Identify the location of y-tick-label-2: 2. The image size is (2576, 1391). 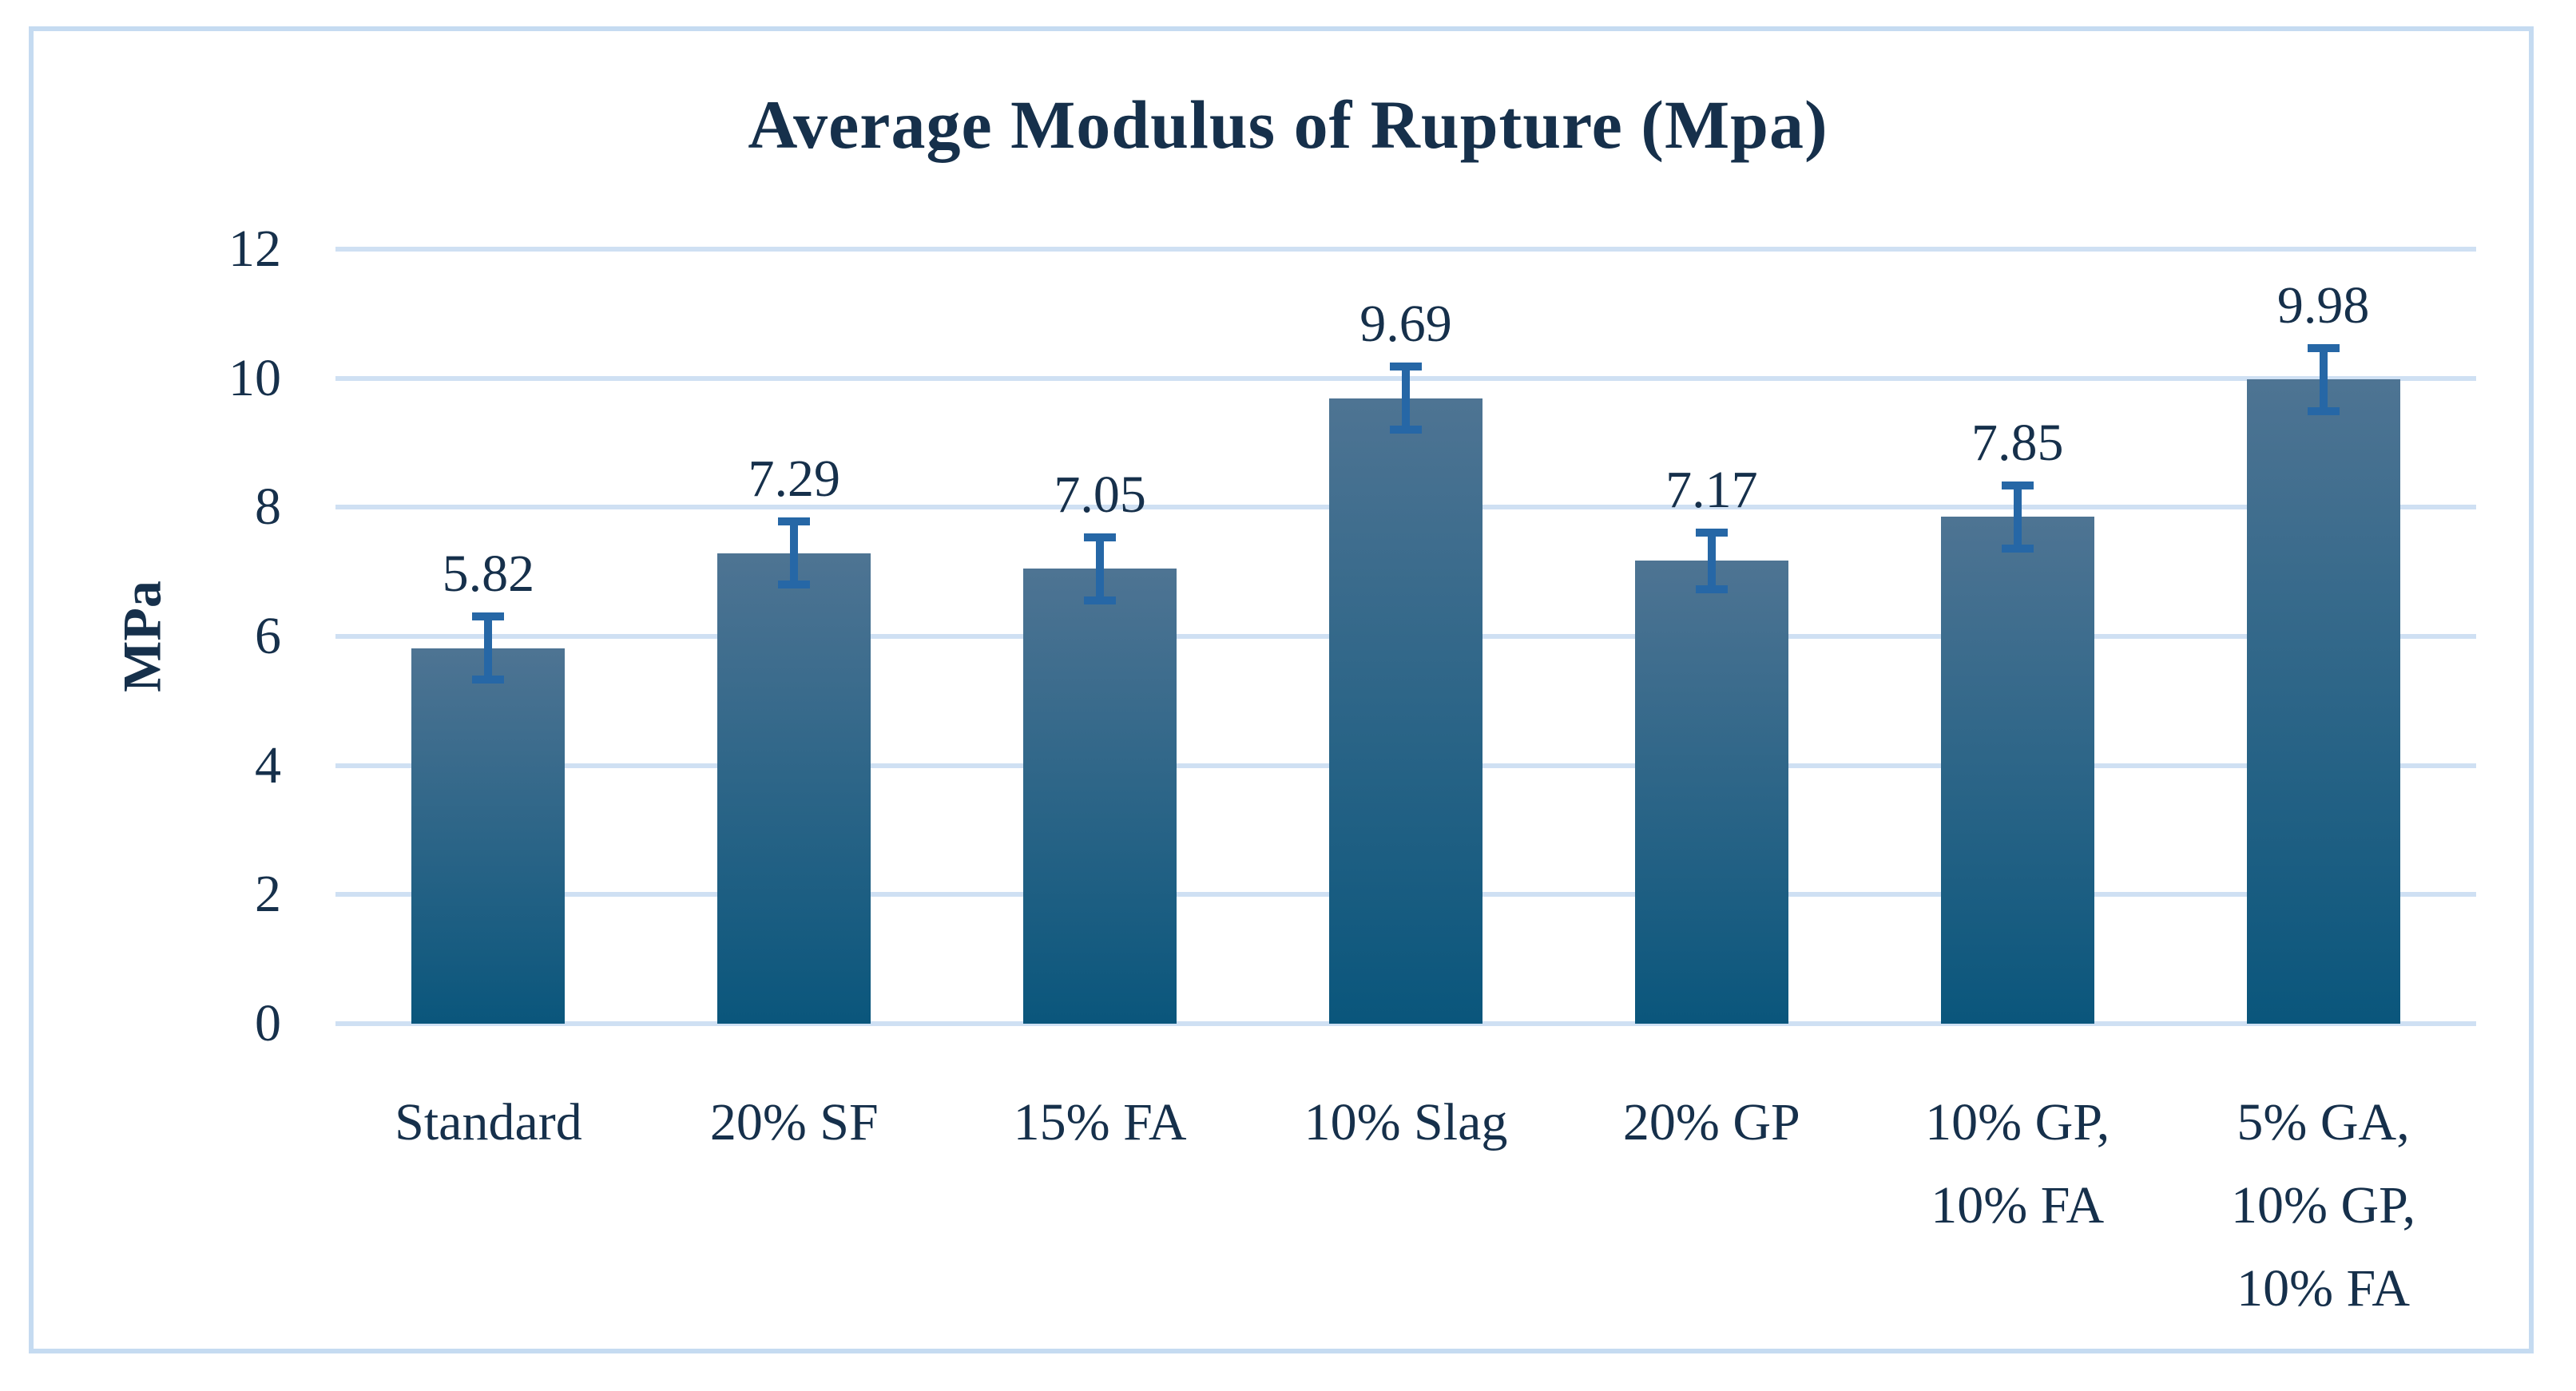
(268, 894).